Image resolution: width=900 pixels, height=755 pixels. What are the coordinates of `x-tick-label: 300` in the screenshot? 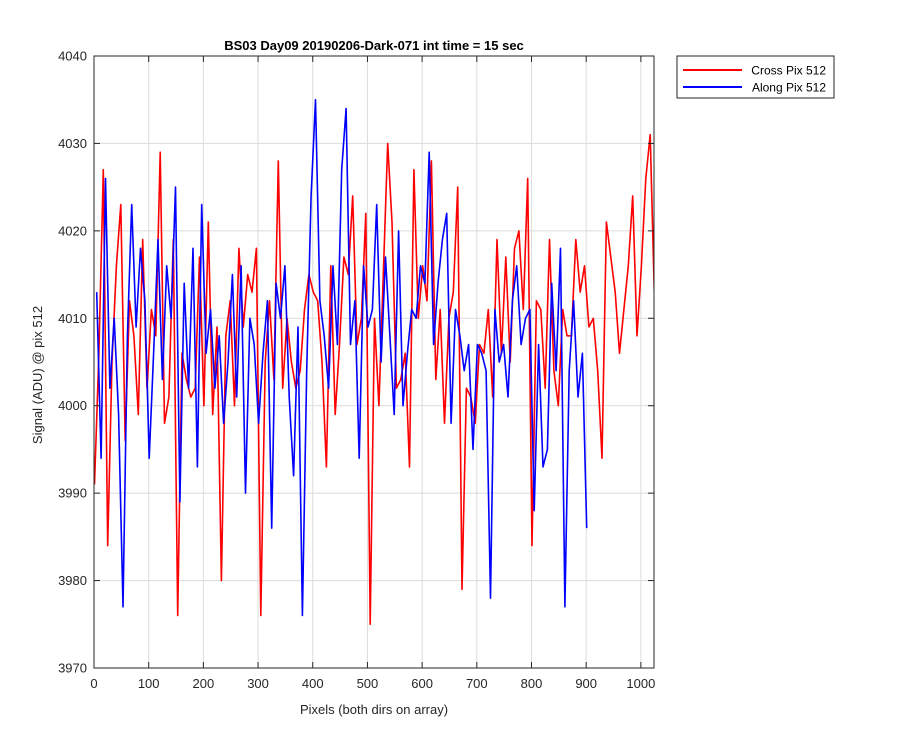 It's located at (258, 683).